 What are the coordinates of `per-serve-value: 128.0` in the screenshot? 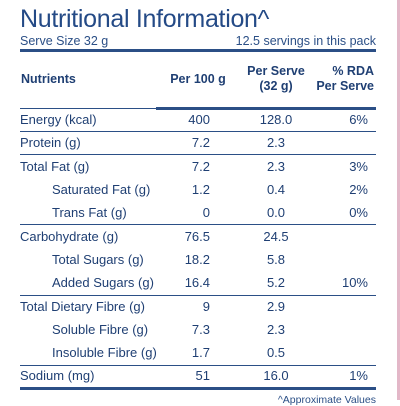 It's located at (276, 119).